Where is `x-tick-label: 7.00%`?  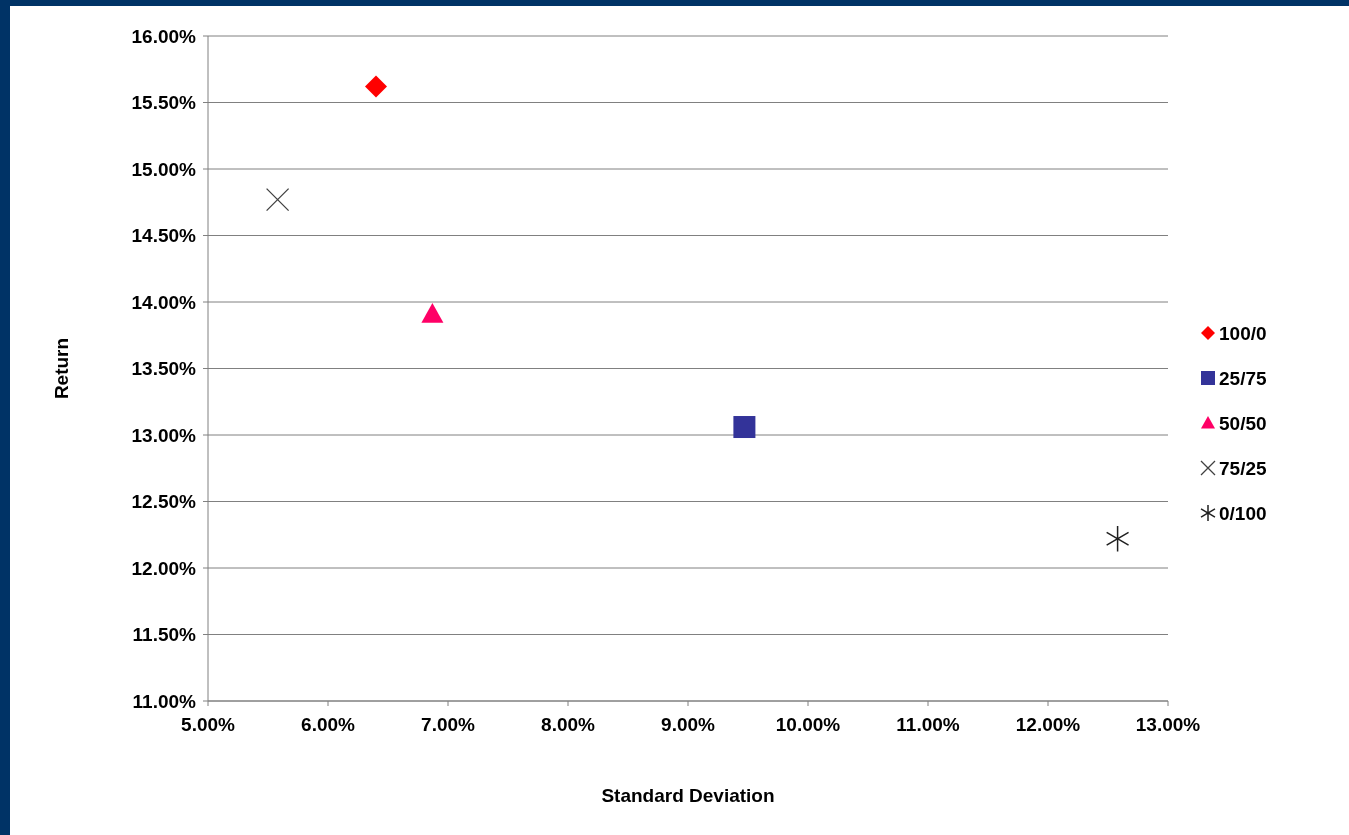
x-tick-label: 7.00% is located at coordinates (448, 724).